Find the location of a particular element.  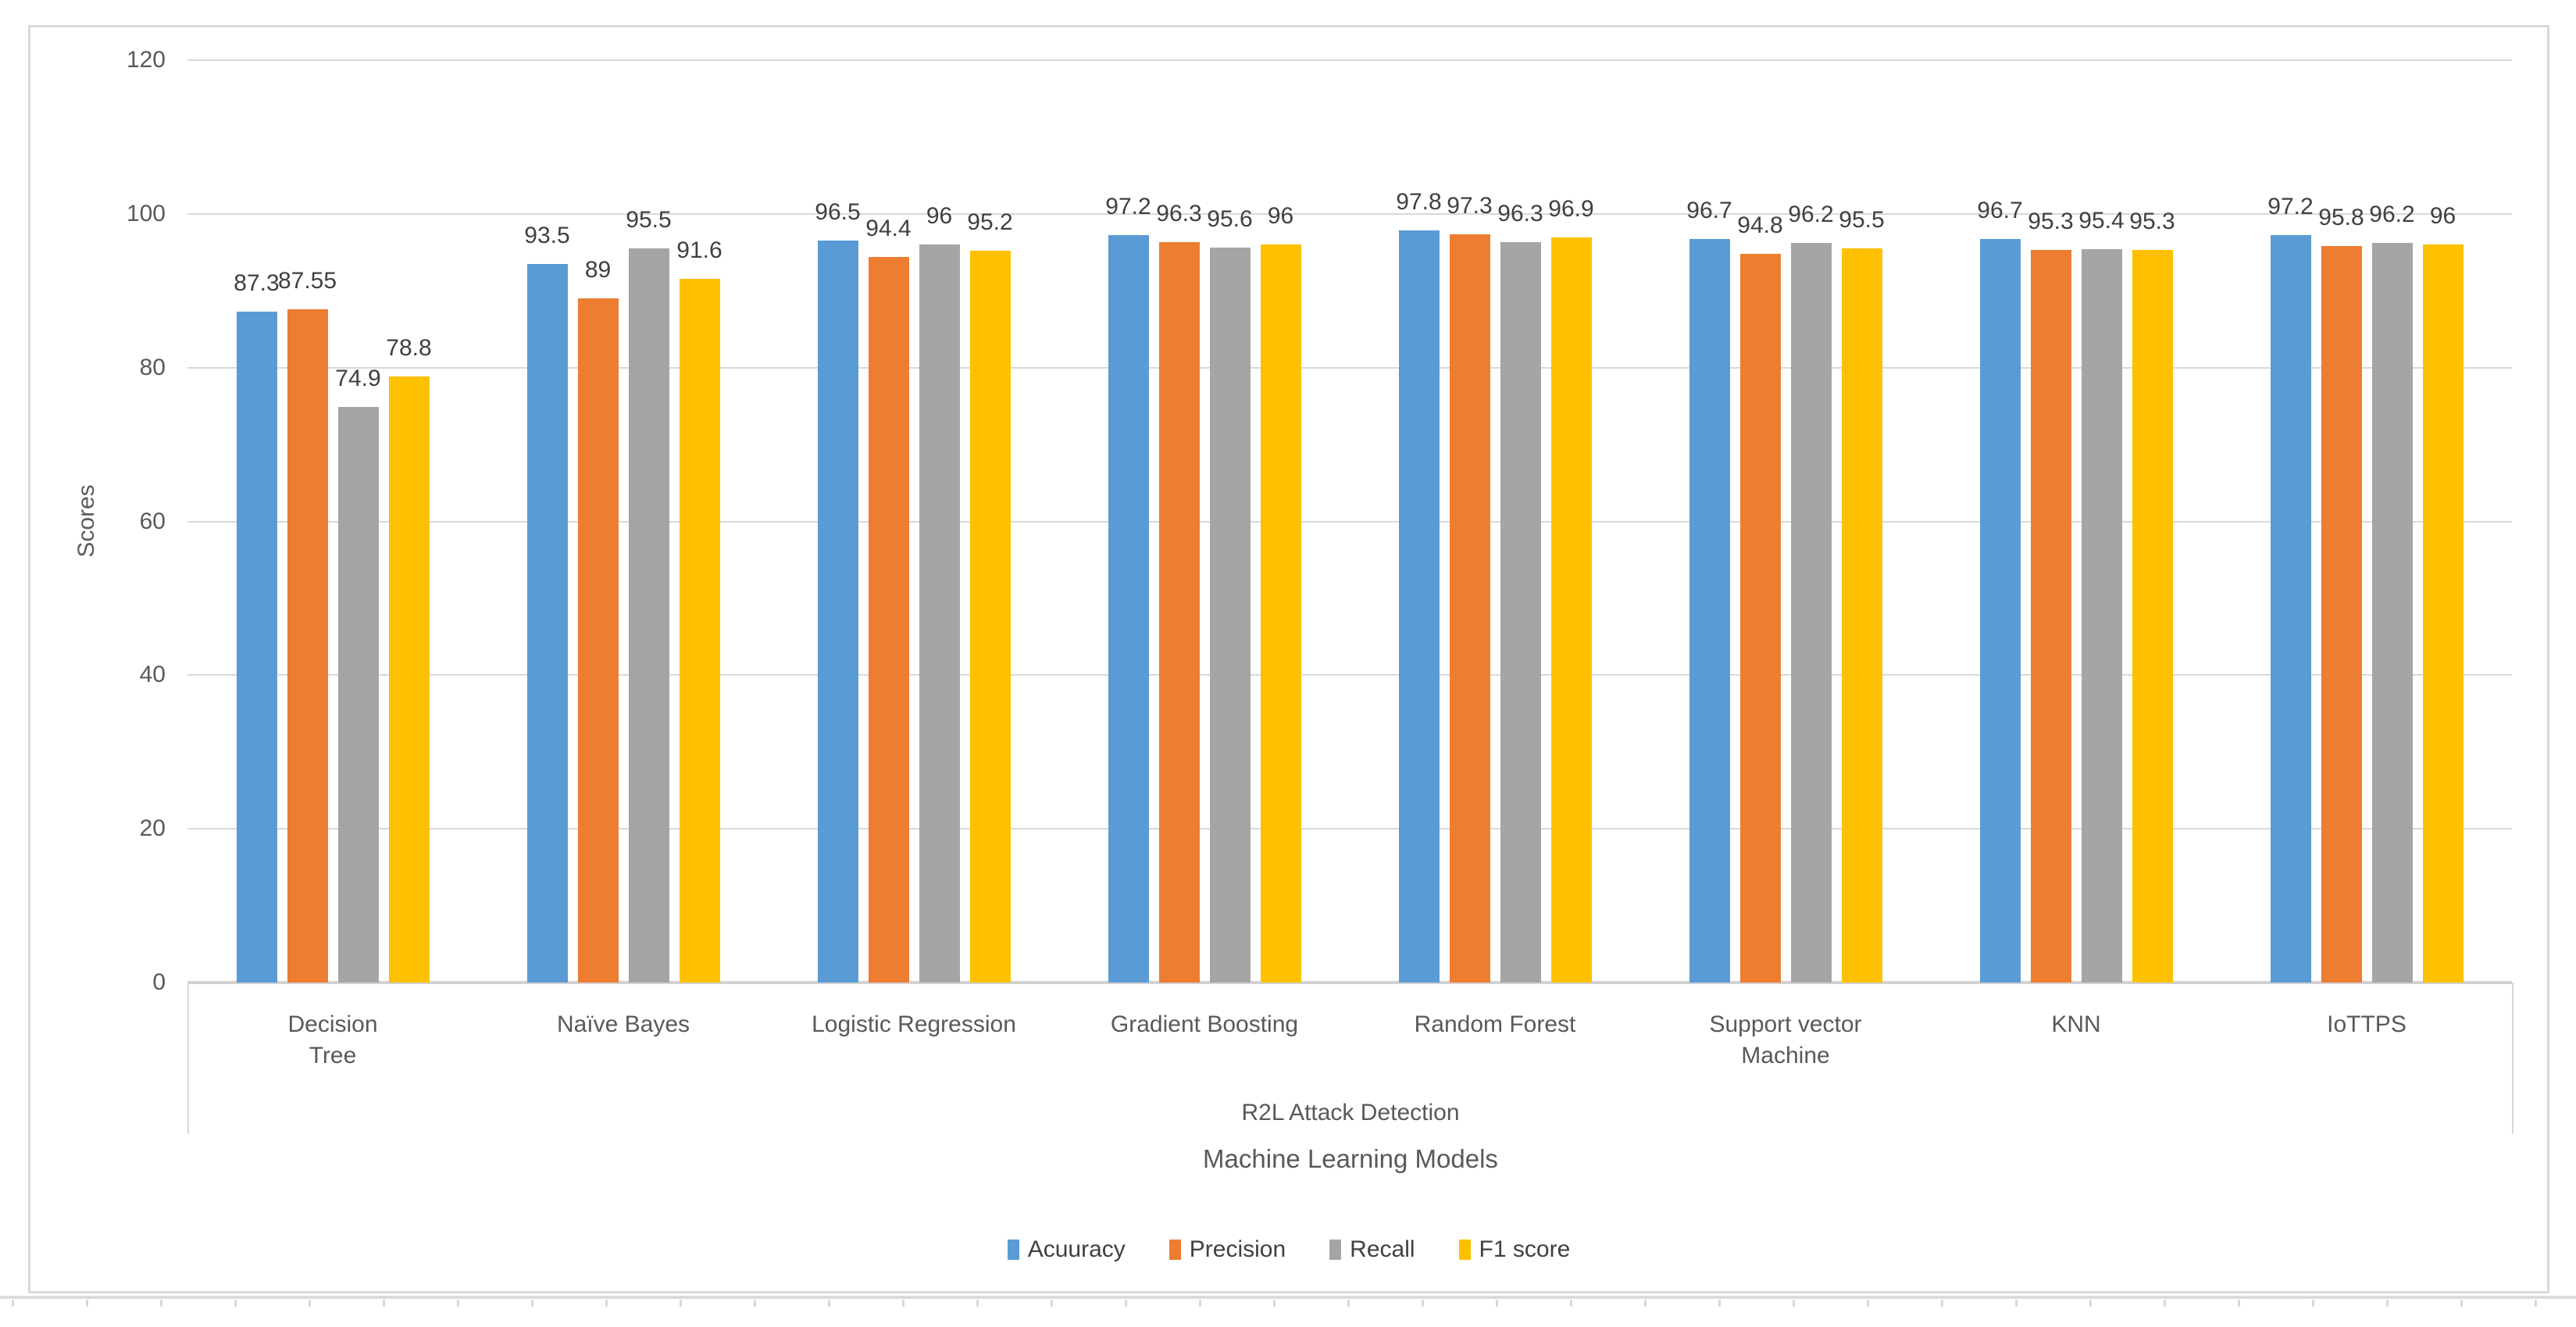

bar-random-forest-f1-score is located at coordinates (1571, 610).